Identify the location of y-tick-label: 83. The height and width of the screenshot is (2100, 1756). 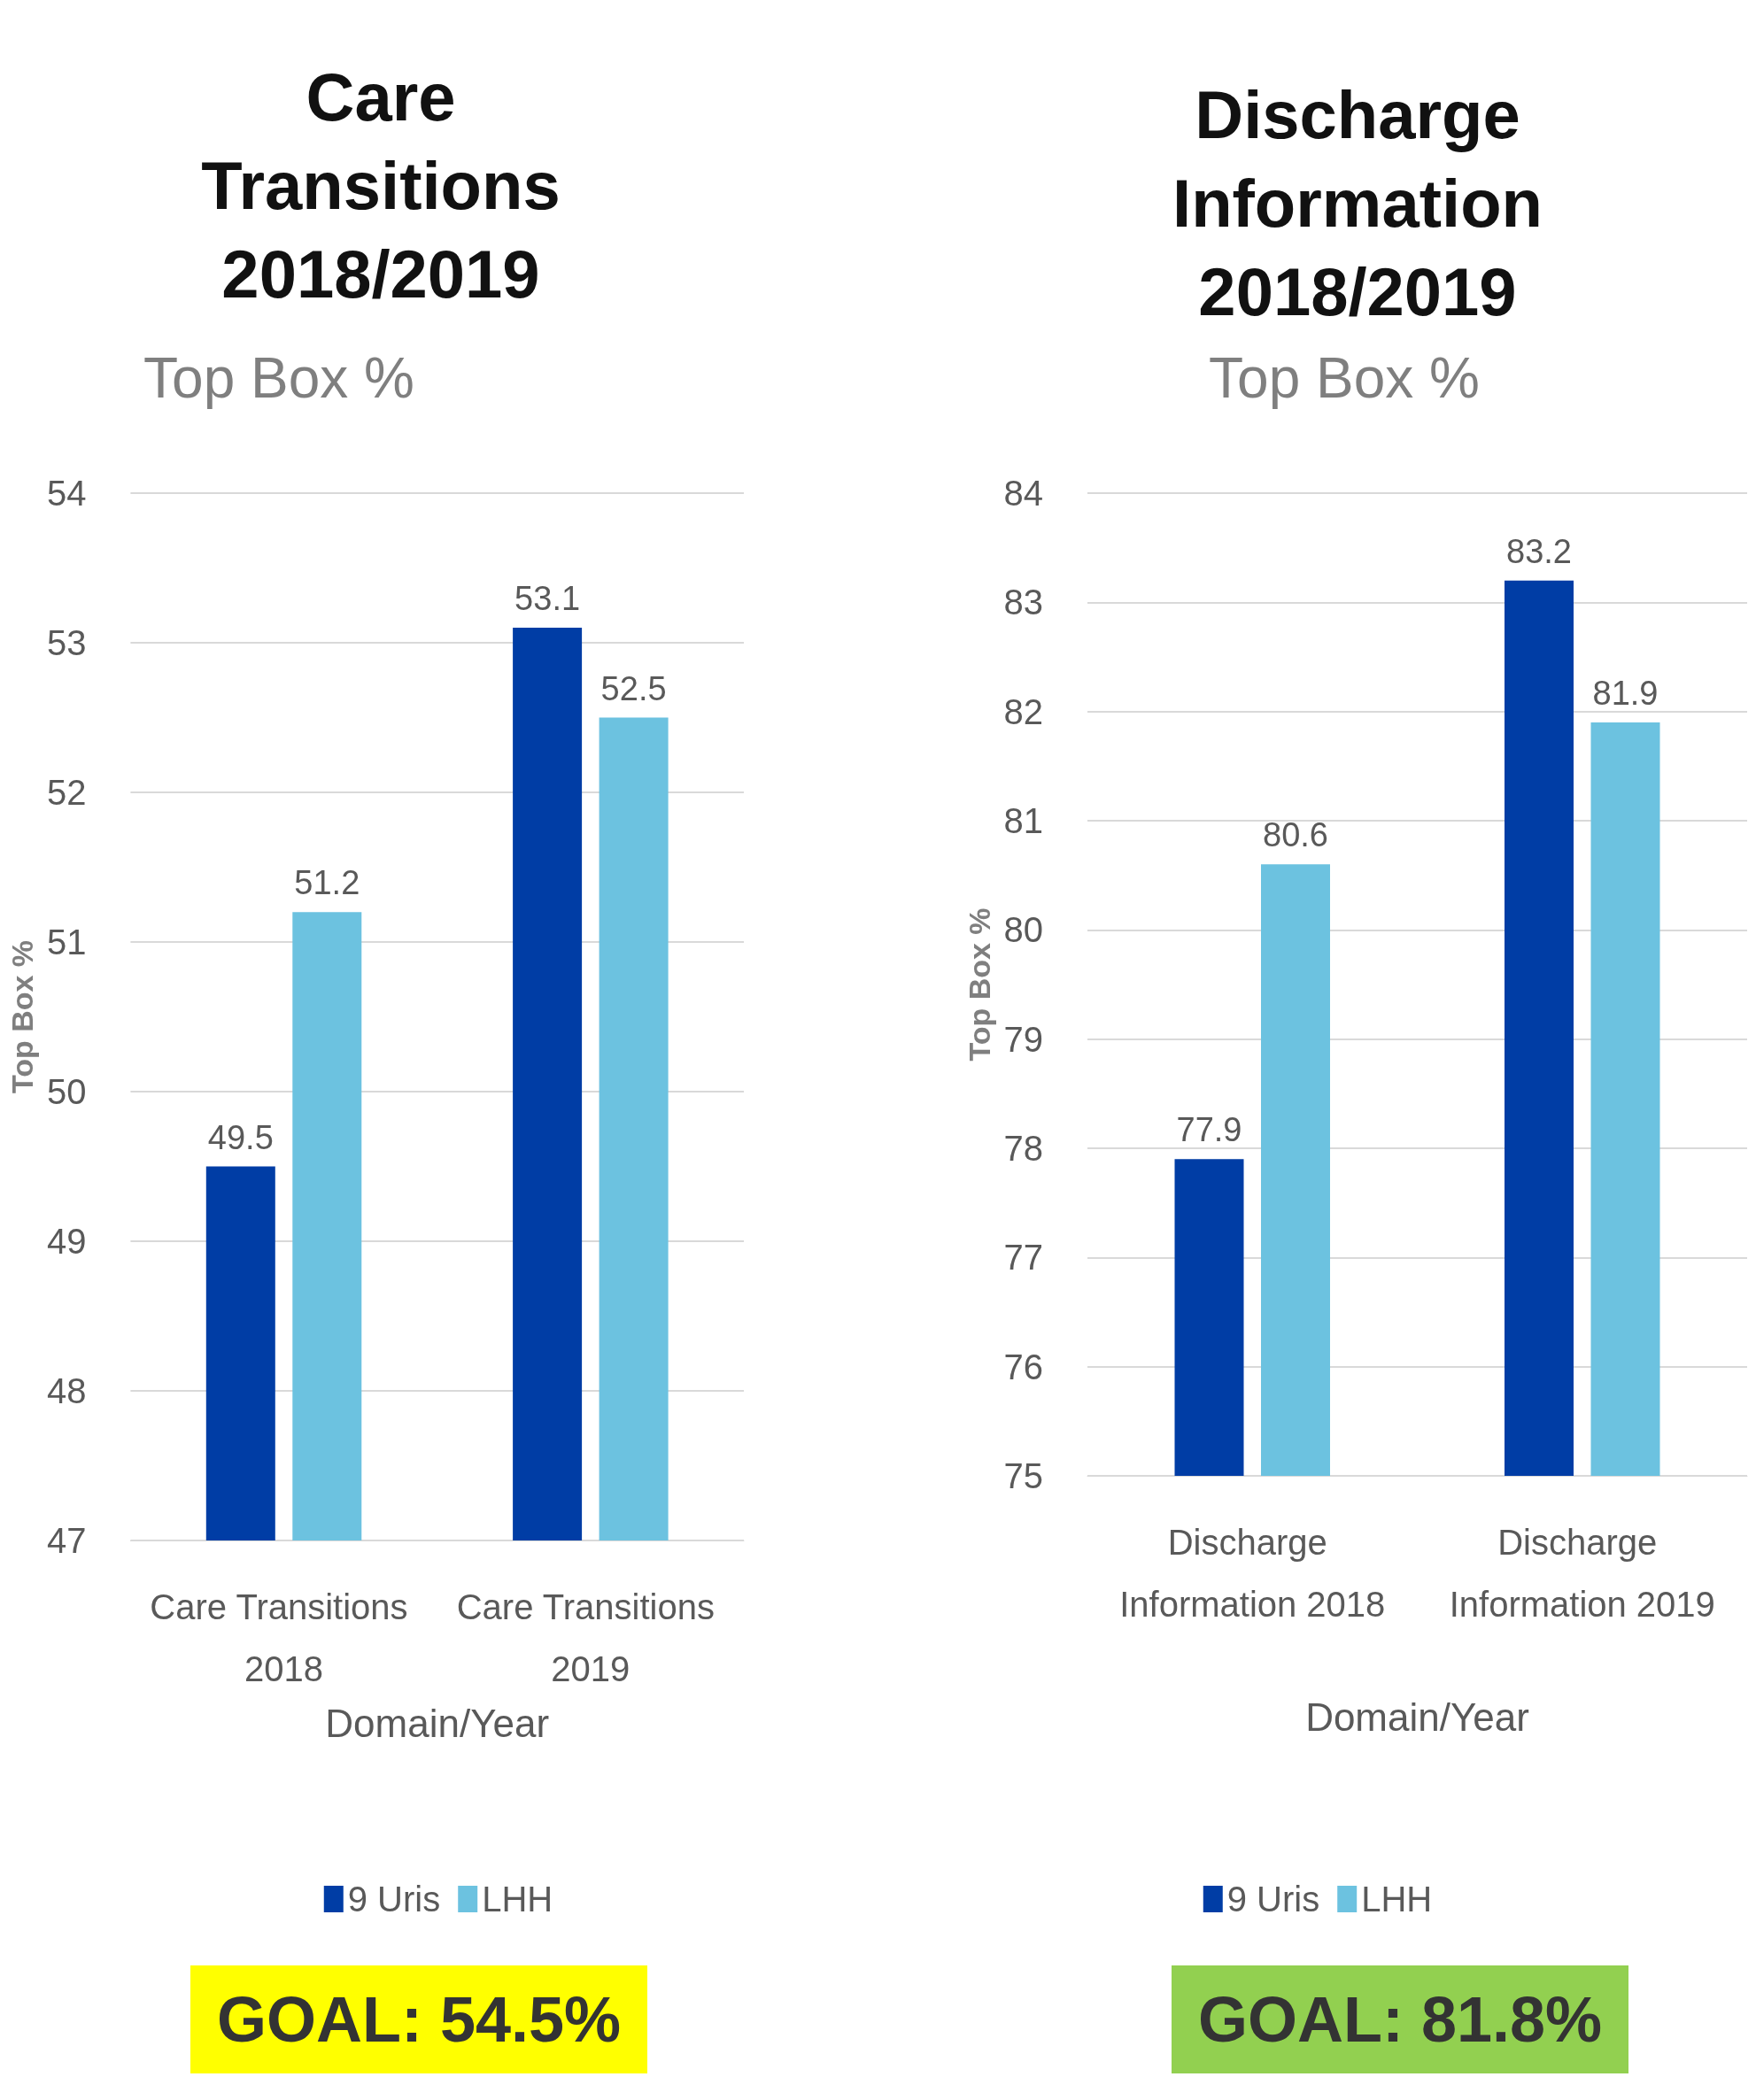
(1023, 602).